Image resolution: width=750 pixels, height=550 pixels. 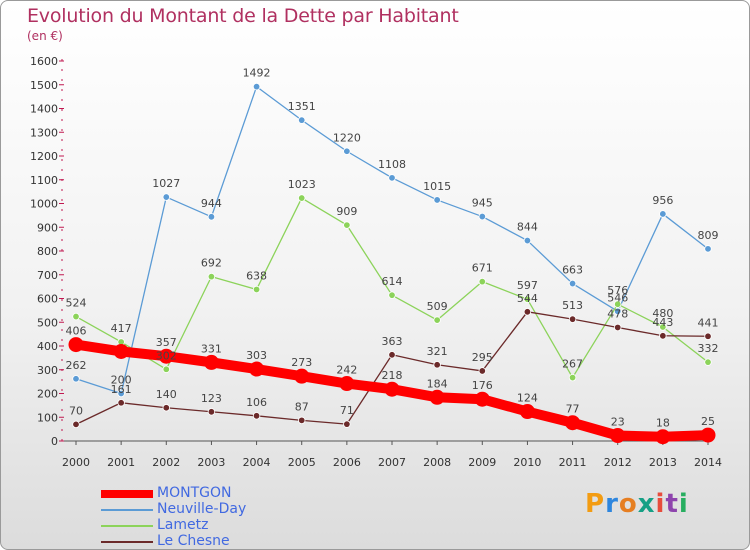 I want to click on logo-letter: x, so click(x=646, y=504).